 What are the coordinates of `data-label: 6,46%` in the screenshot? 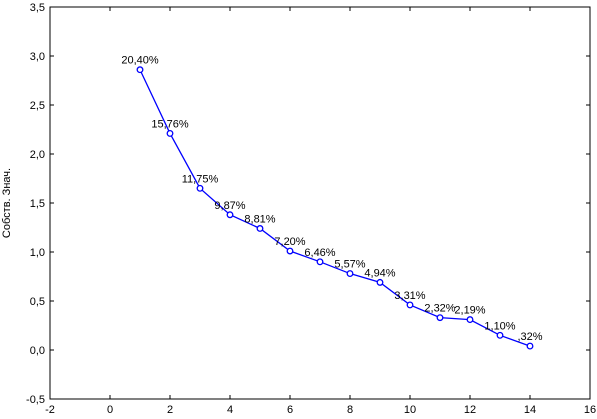 It's located at (319, 253).